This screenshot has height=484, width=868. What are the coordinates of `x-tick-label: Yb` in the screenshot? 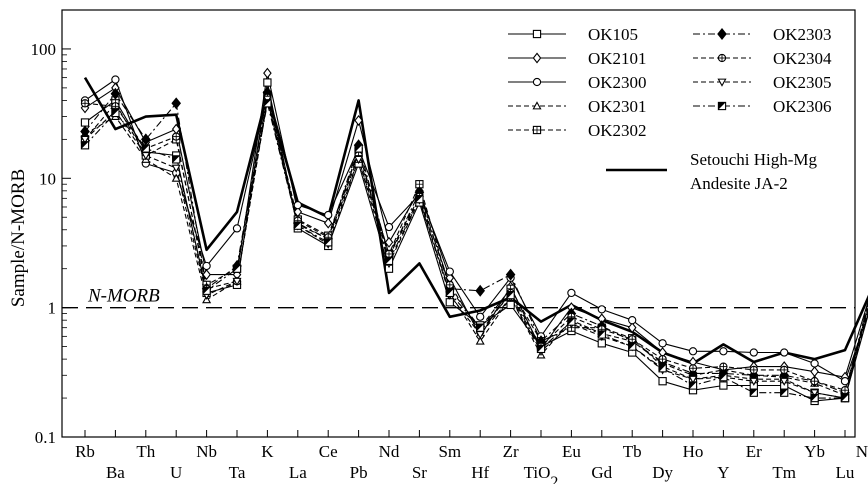 It's located at (814, 451).